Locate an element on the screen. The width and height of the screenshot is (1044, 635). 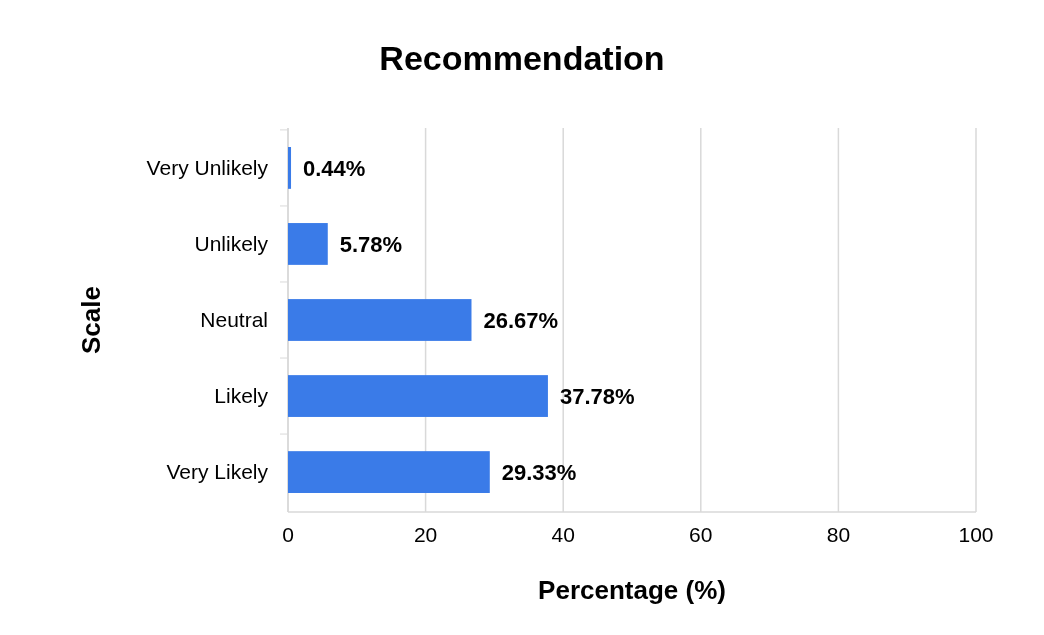
x-tick-label: 20 is located at coordinates (425, 534).